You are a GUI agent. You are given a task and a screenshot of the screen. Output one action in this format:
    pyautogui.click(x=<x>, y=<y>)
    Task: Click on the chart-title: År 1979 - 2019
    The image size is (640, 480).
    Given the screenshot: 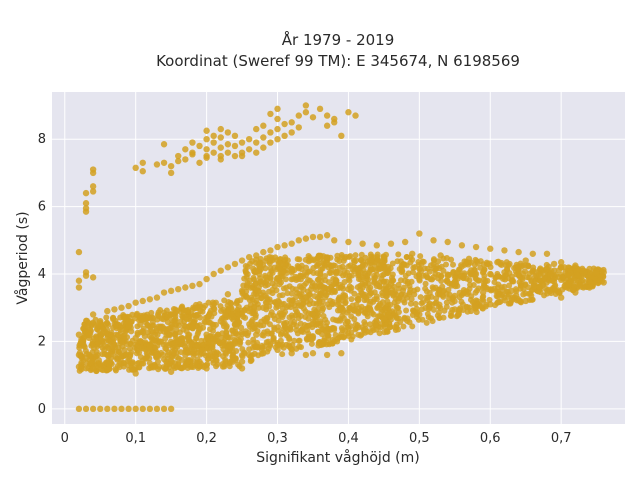 What is the action you would take?
    pyautogui.click(x=338, y=39)
    